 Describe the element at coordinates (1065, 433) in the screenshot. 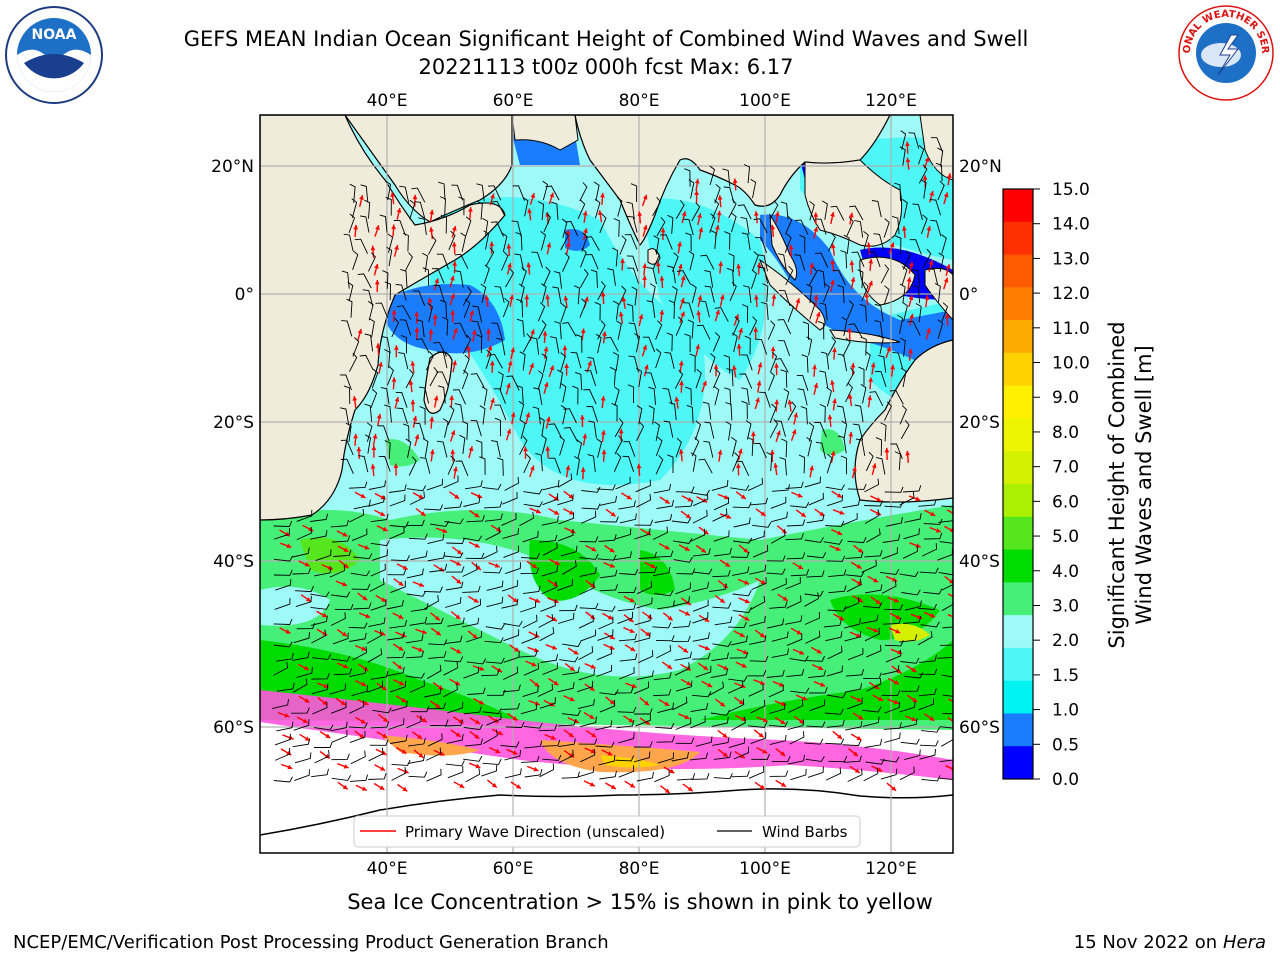

I see `colorbar-tick-label: 8.0` at that location.